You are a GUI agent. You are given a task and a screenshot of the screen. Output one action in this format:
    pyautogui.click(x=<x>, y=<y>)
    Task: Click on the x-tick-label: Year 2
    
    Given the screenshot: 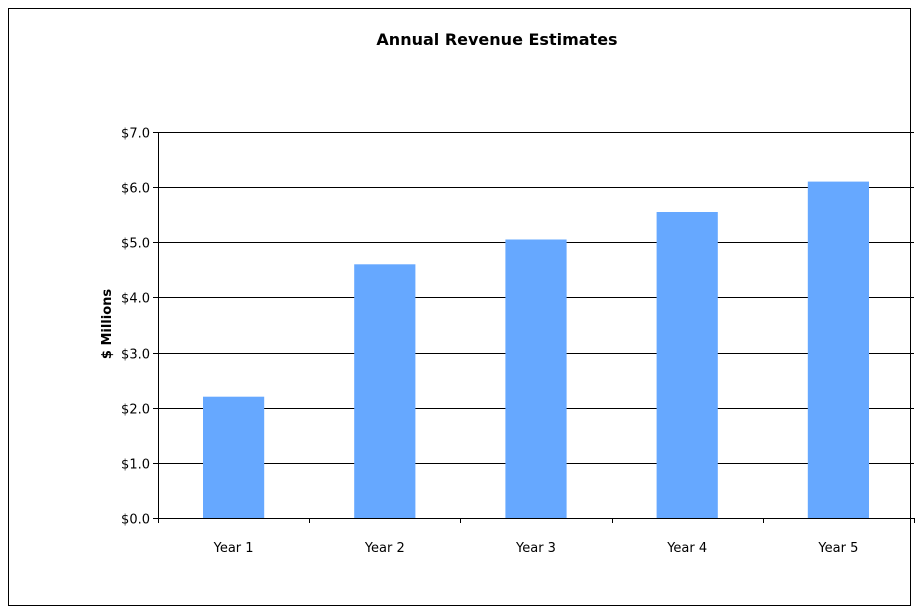 What is the action you would take?
    pyautogui.click(x=384, y=548)
    